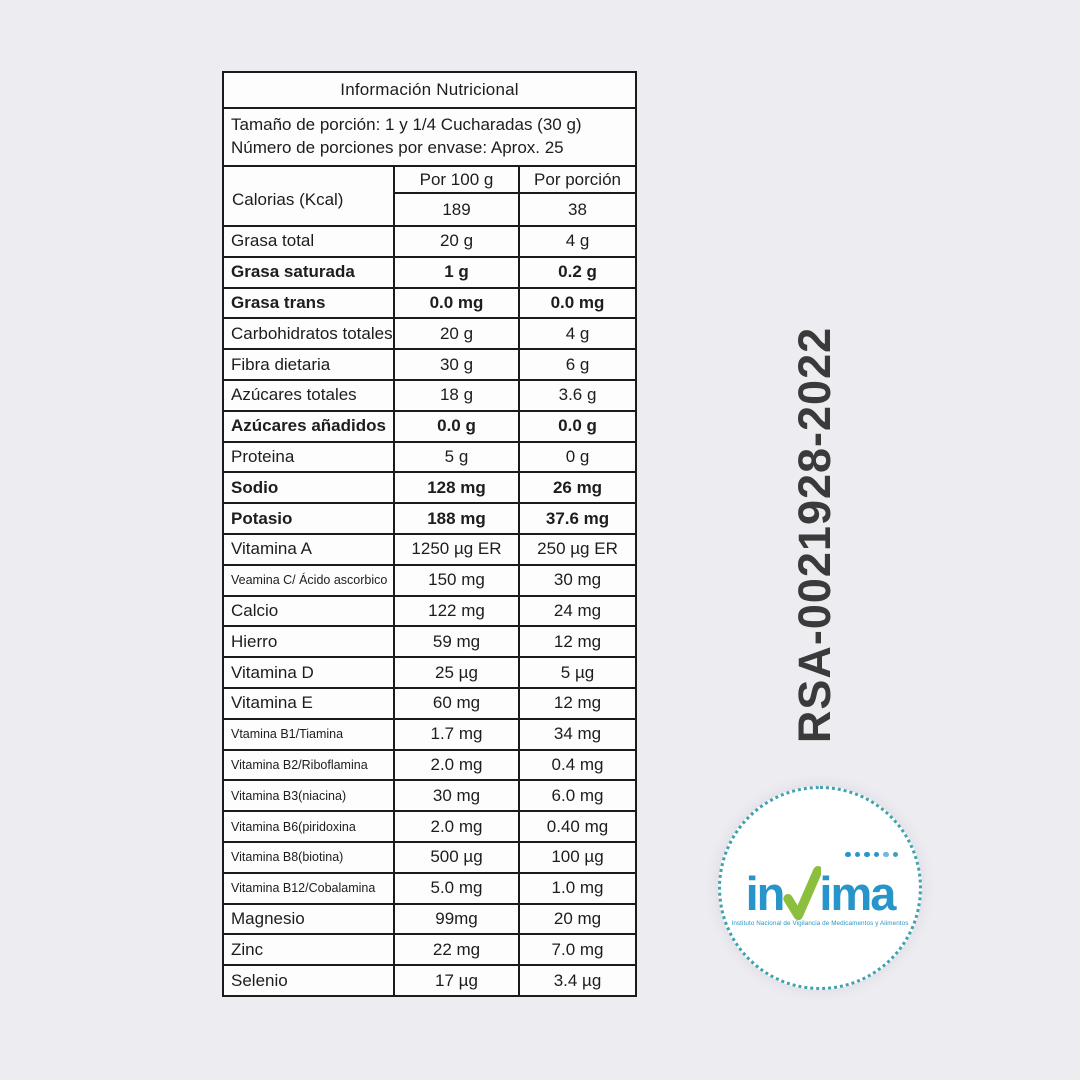  Describe the element at coordinates (577, 734) in the screenshot. I see `row-value-portion: 34 mg` at that location.